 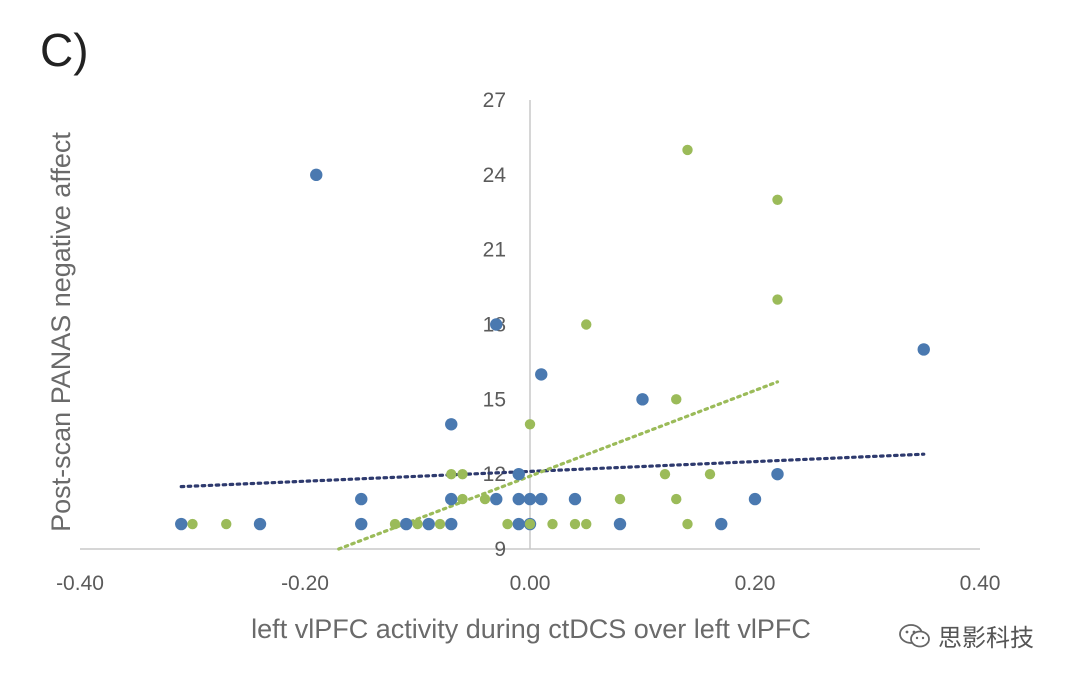 I want to click on y-tick-label: 27, so click(x=494, y=100).